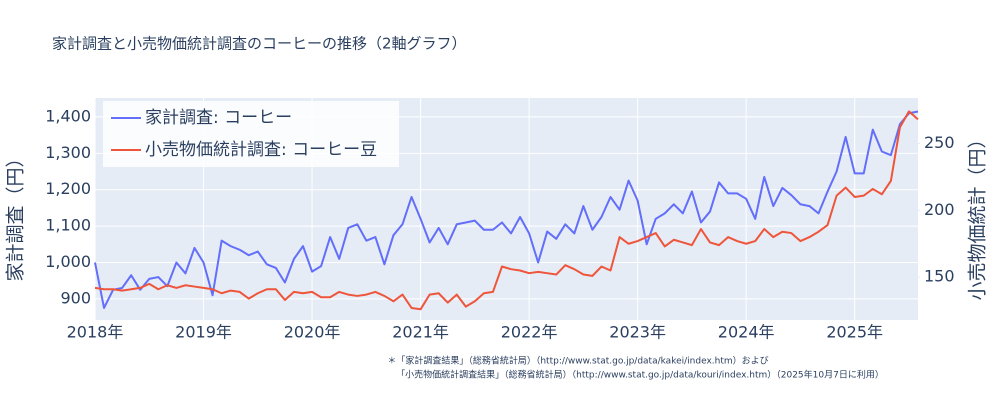 This screenshot has width=1000, height=400. I want to click on legend-box, so click(251, 134).